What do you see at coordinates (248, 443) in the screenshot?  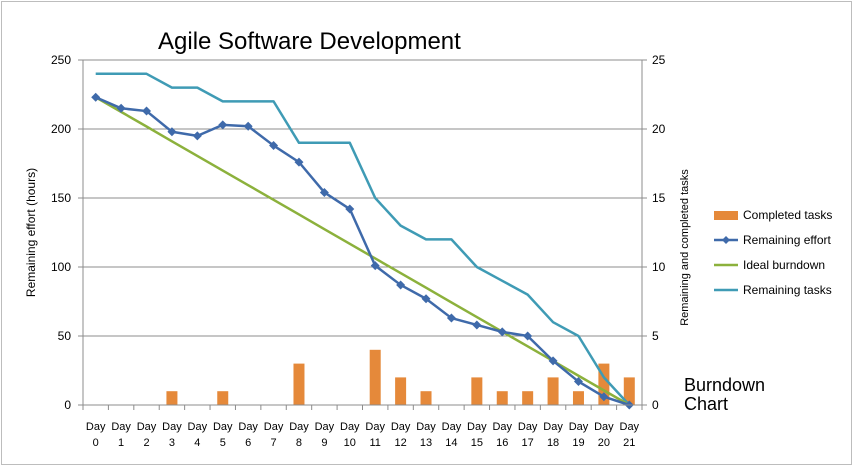 I see `x-tick-label-bottom: 6` at bounding box center [248, 443].